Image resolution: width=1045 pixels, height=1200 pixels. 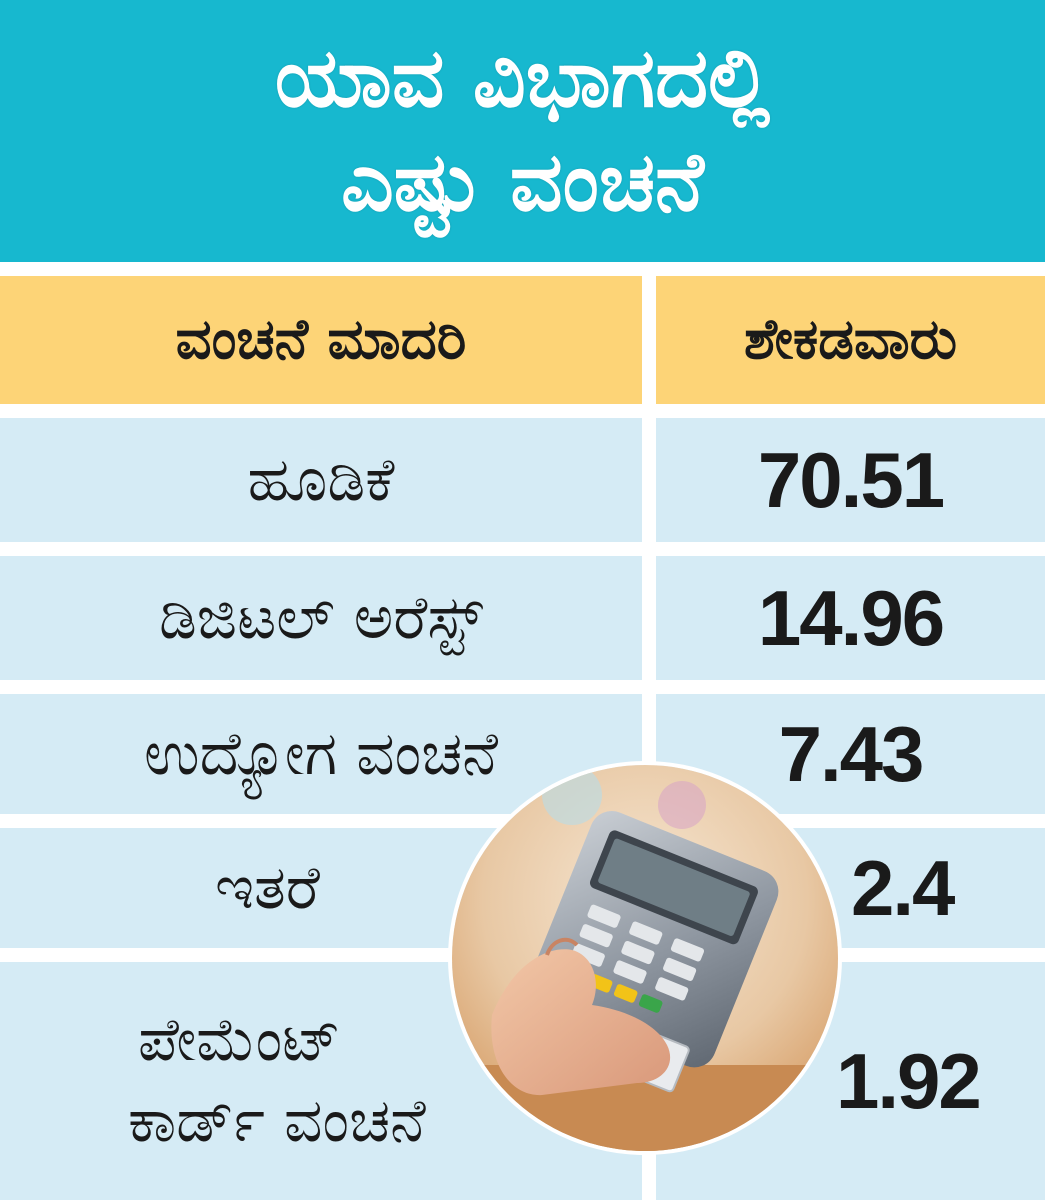 What do you see at coordinates (239, 1040) in the screenshot?
I see `category-label-line1: ಪೇಮೆಂಟ್` at bounding box center [239, 1040].